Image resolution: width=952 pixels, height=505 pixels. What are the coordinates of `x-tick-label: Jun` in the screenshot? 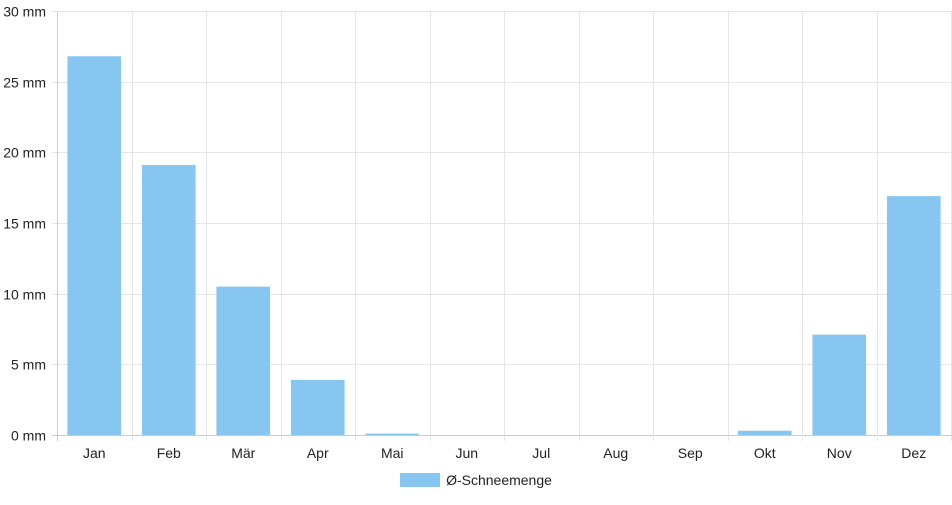 It's located at (466, 453).